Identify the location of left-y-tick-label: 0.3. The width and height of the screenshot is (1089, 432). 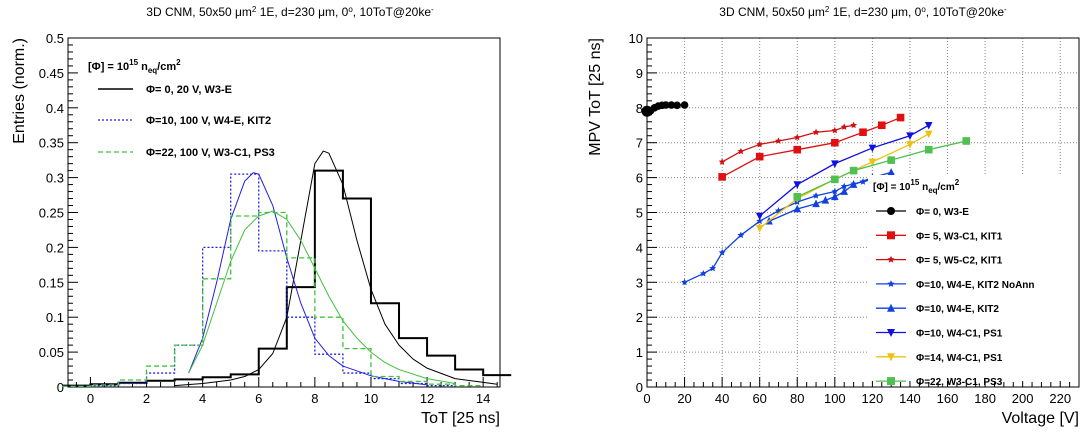
(55, 178).